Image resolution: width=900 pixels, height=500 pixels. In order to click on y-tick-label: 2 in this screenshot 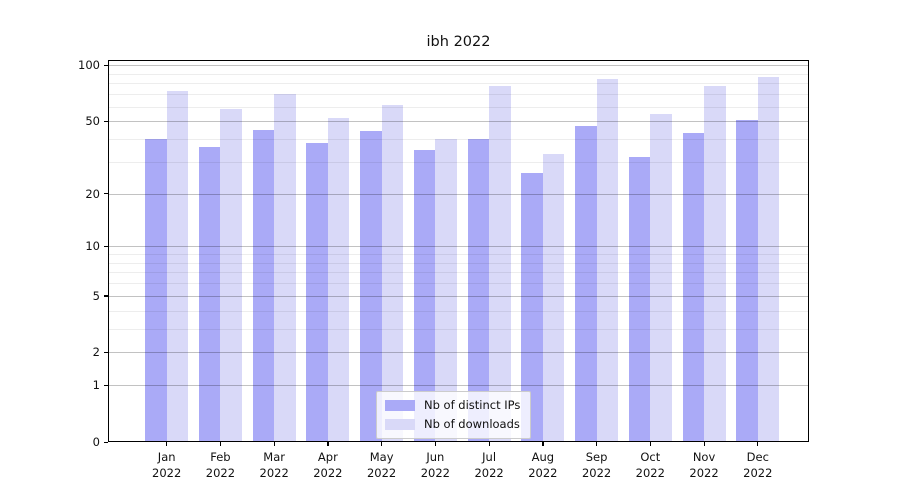, I will do `click(96, 352)`.